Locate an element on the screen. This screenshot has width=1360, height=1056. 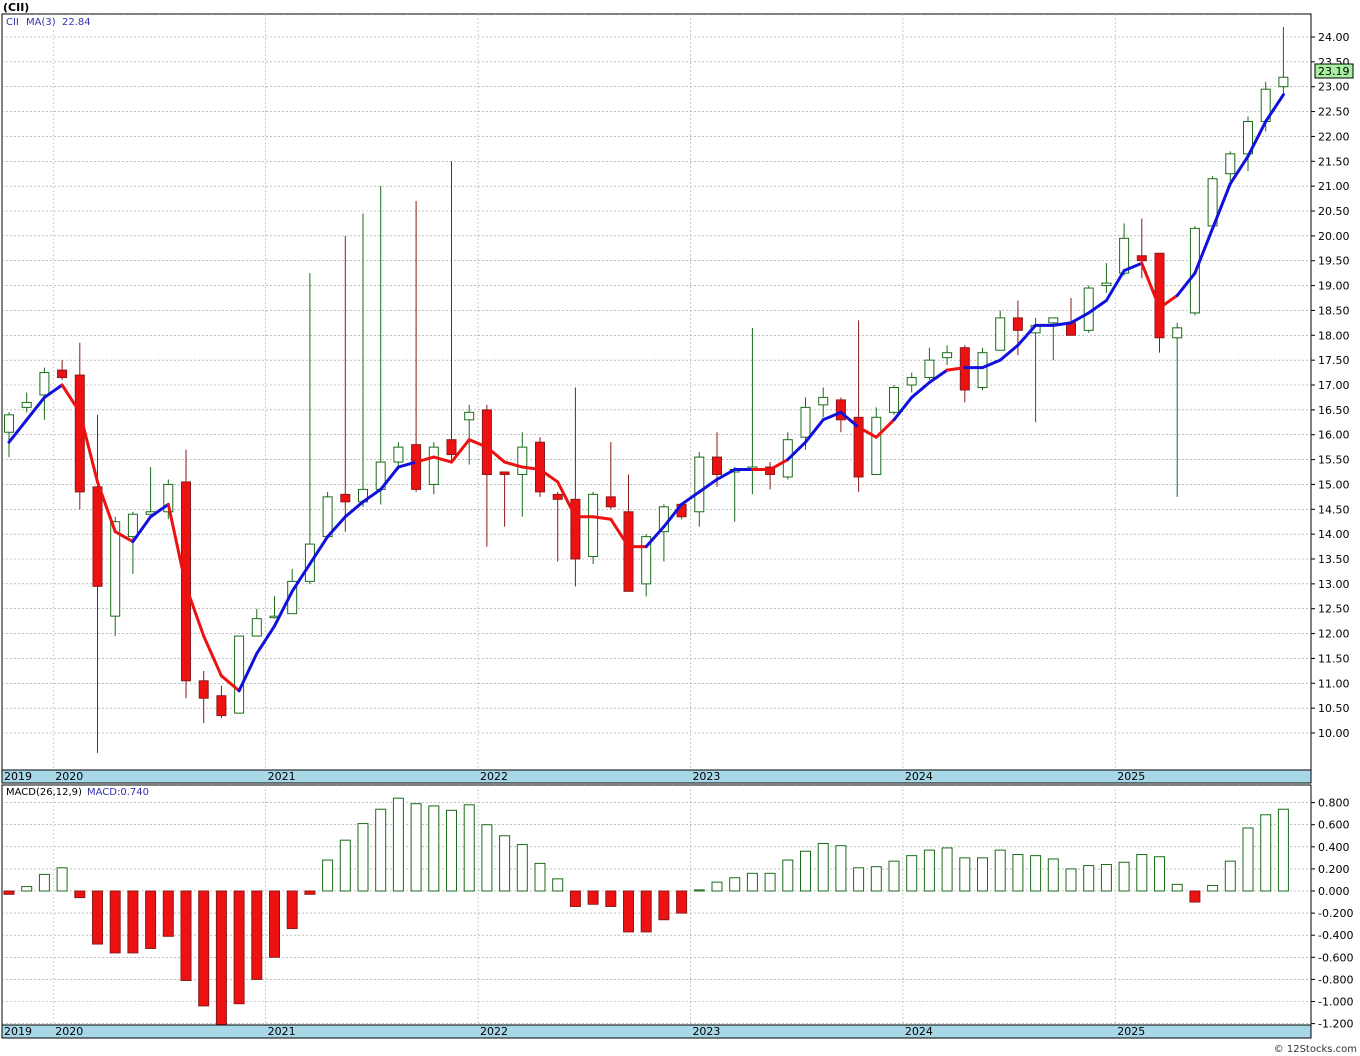
macd-tick-label: -0.600 is located at coordinates (1335, 957).